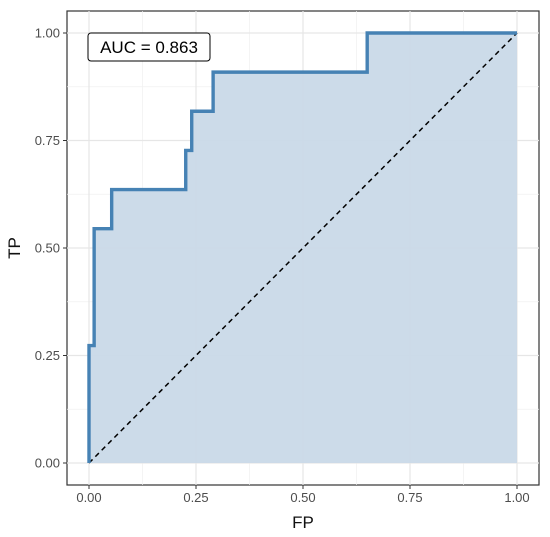  I want to click on x-tick-label: 0.25, so click(195, 497).